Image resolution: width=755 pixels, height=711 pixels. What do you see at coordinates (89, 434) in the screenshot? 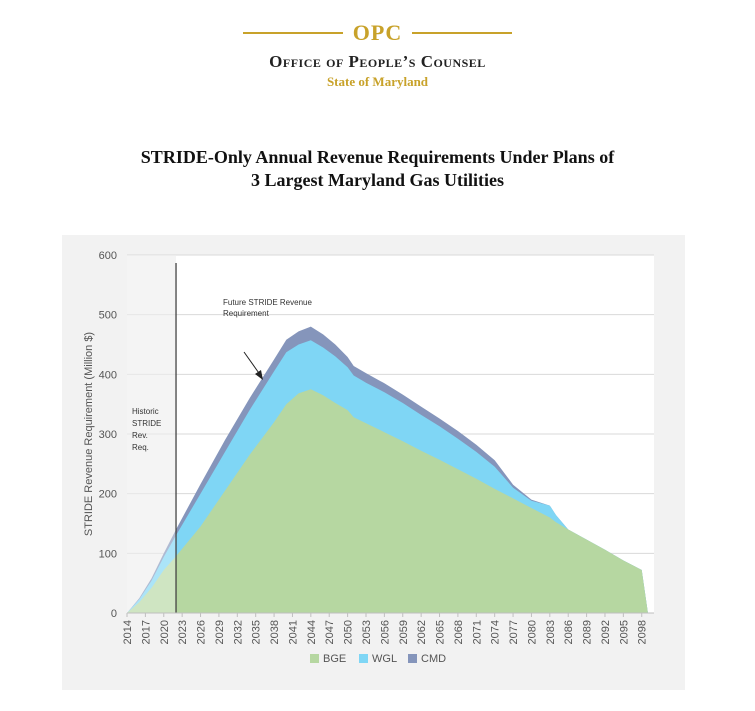
I see `y-axis-label: STRIDE Revenue Requirement (Million $)` at bounding box center [89, 434].